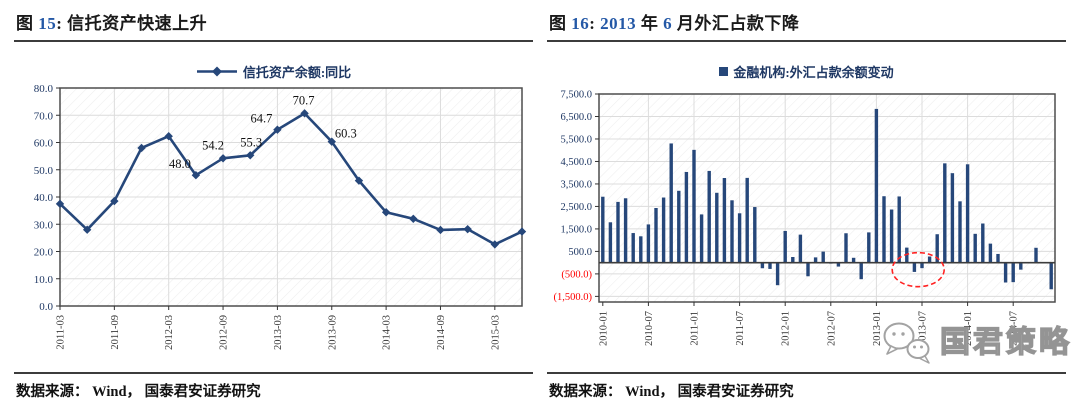  Describe the element at coordinates (923, 328) in the screenshot. I see `svg-text: 2013-07` at that location.